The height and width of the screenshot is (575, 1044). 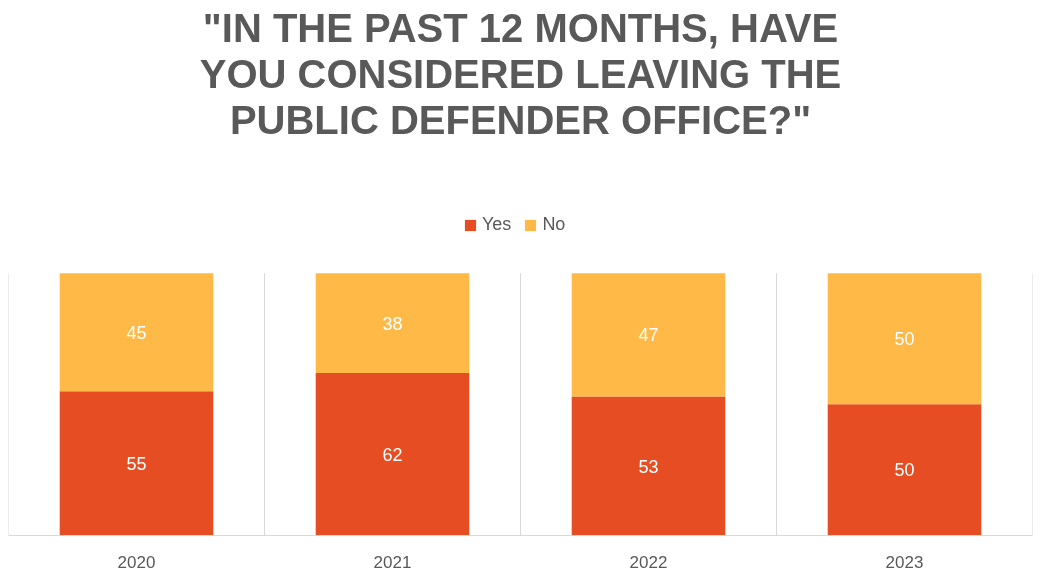 I want to click on data-label: 47, so click(x=648, y=335).